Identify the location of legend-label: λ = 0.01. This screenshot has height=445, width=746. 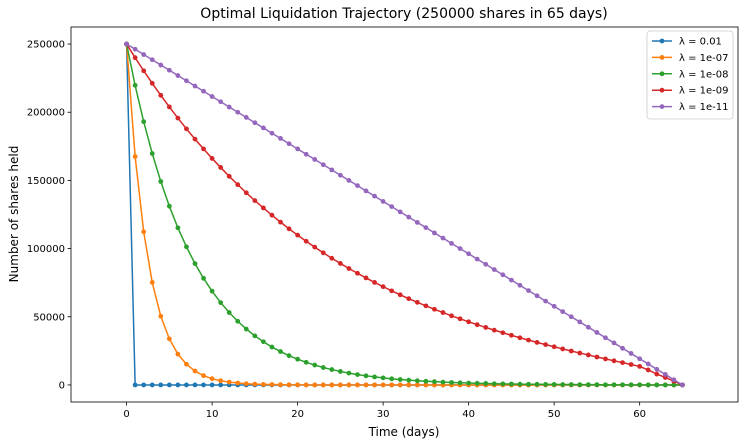
(700, 42).